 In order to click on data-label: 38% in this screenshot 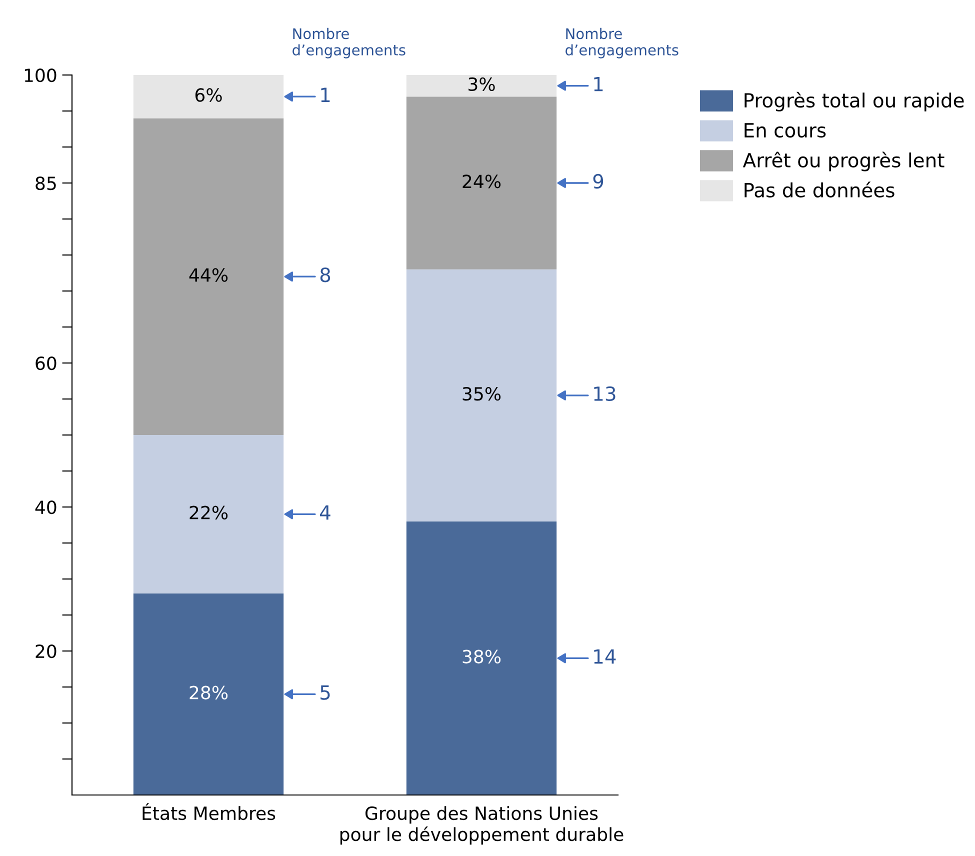, I will do `click(481, 657)`.